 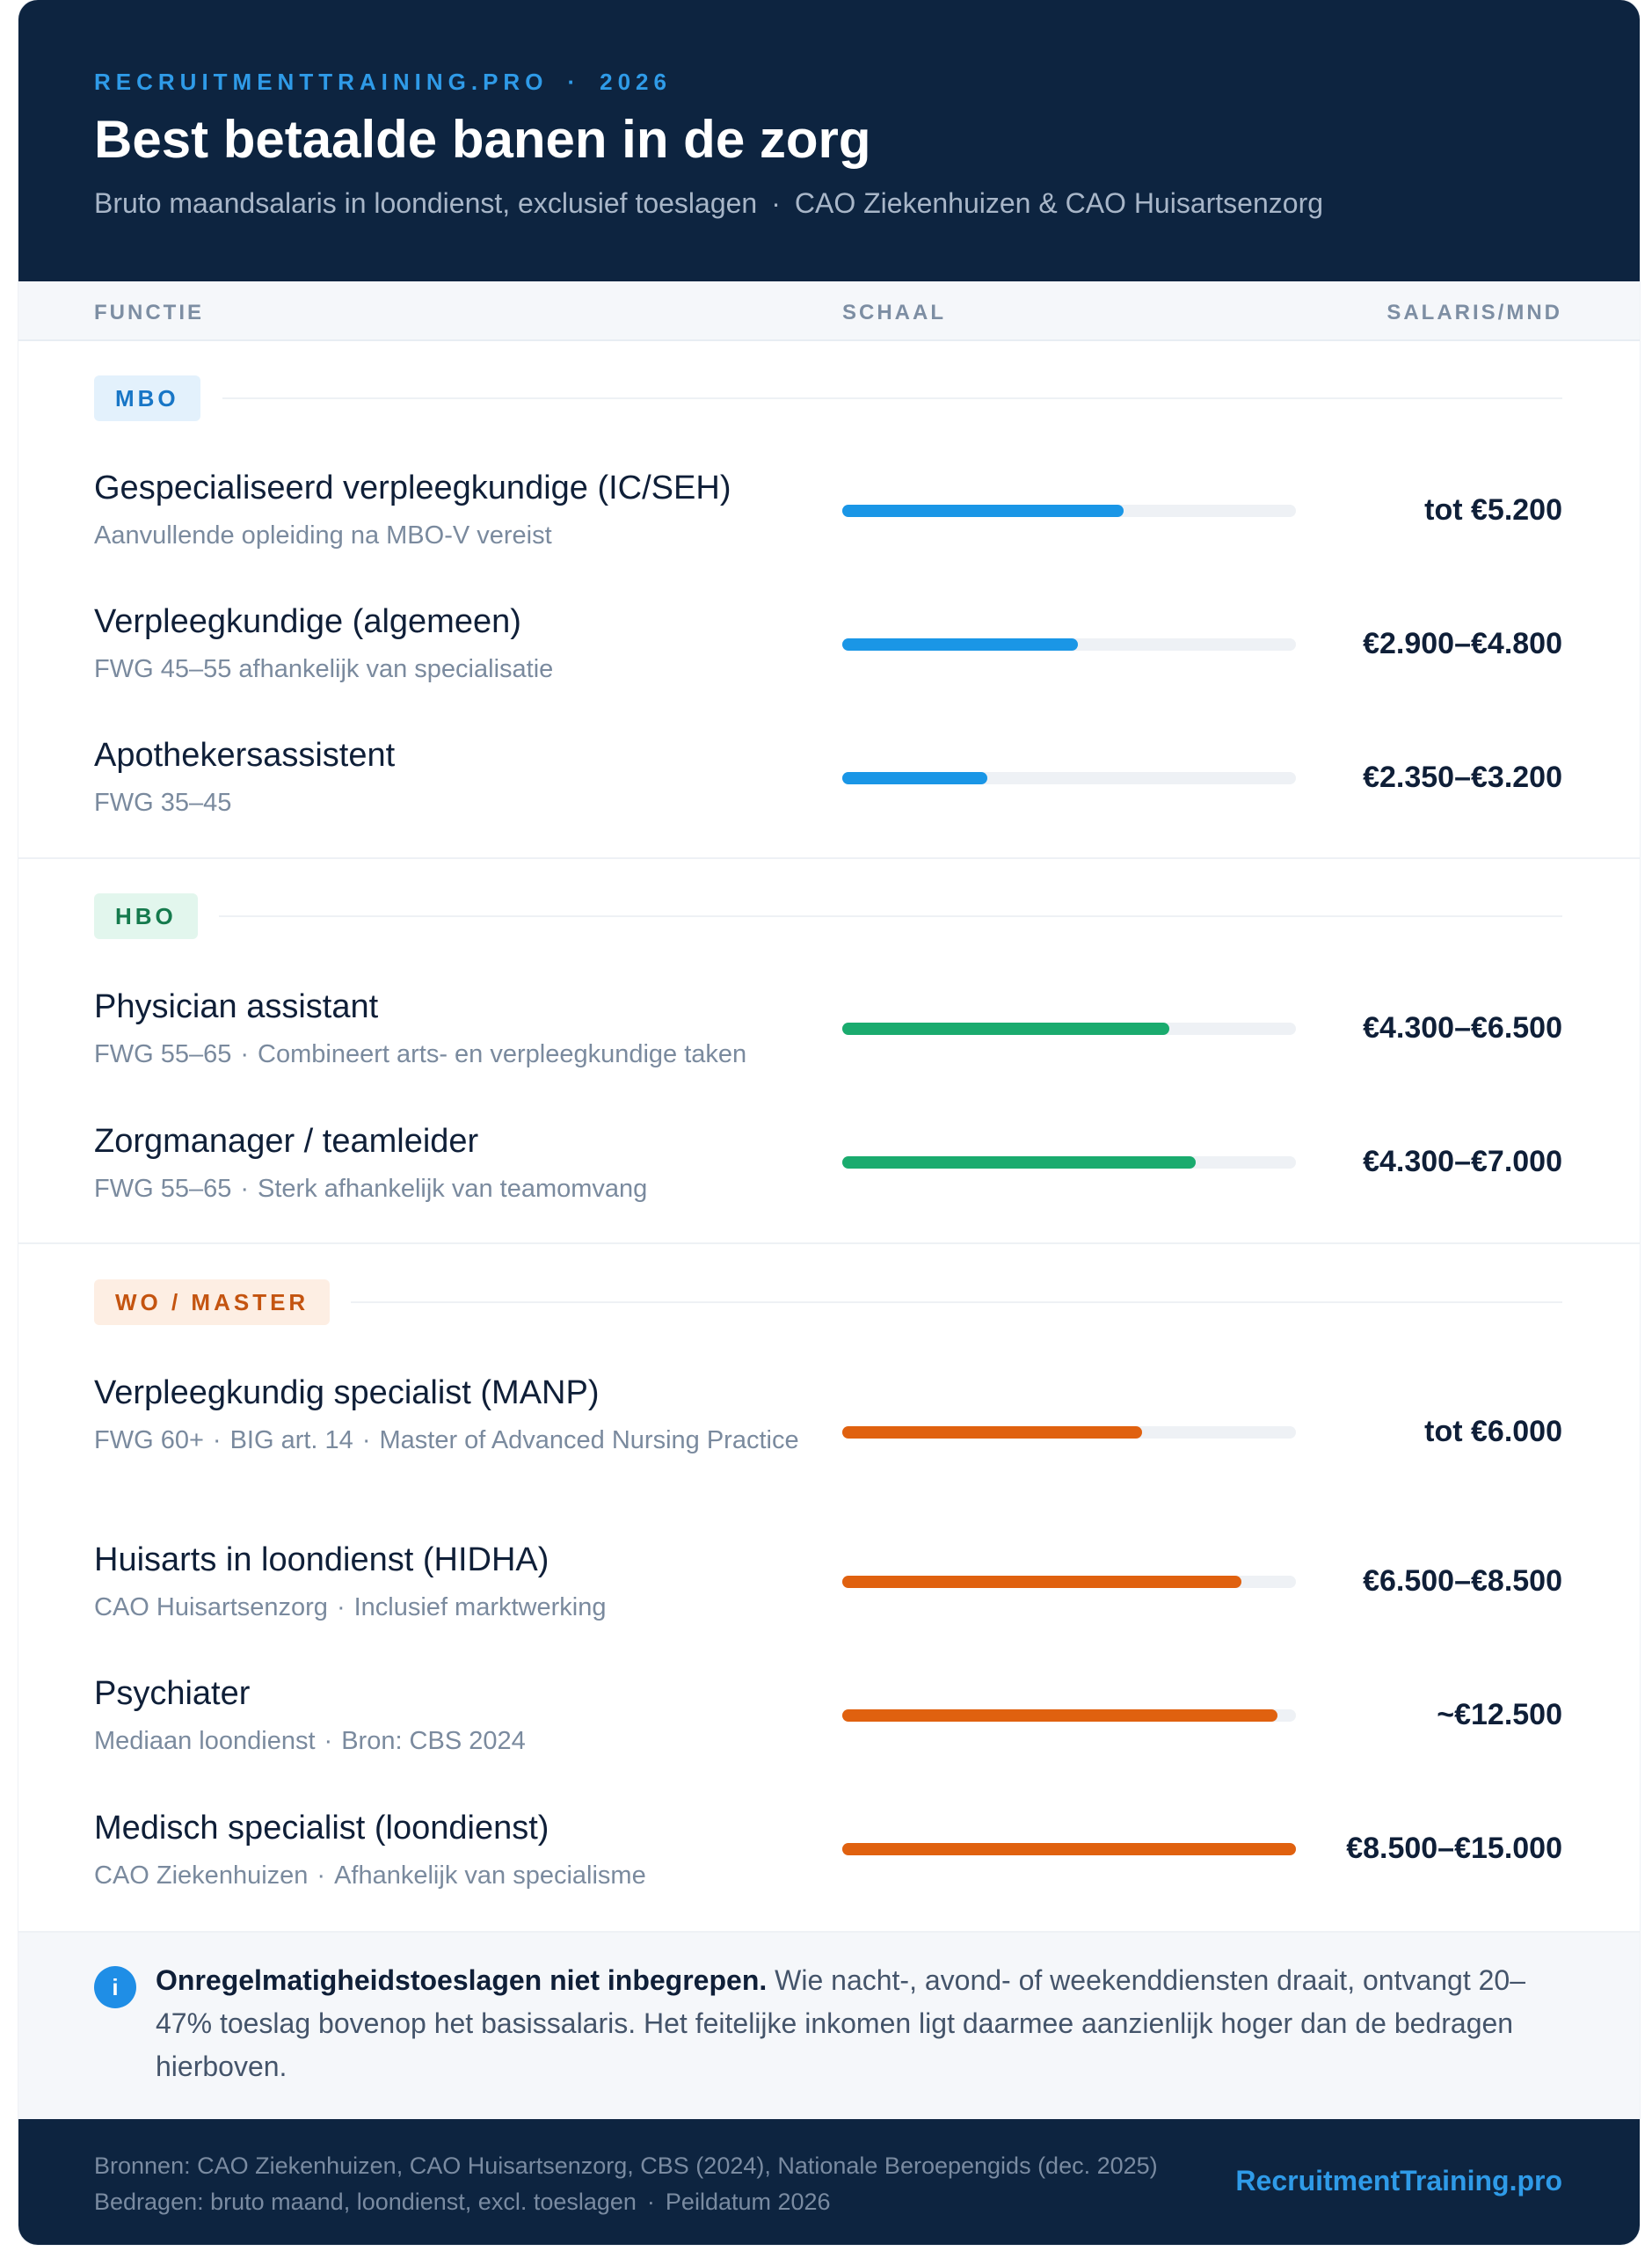 What do you see at coordinates (434, 1741) in the screenshot?
I see `subtitle-part: Bron: CBS 2024` at bounding box center [434, 1741].